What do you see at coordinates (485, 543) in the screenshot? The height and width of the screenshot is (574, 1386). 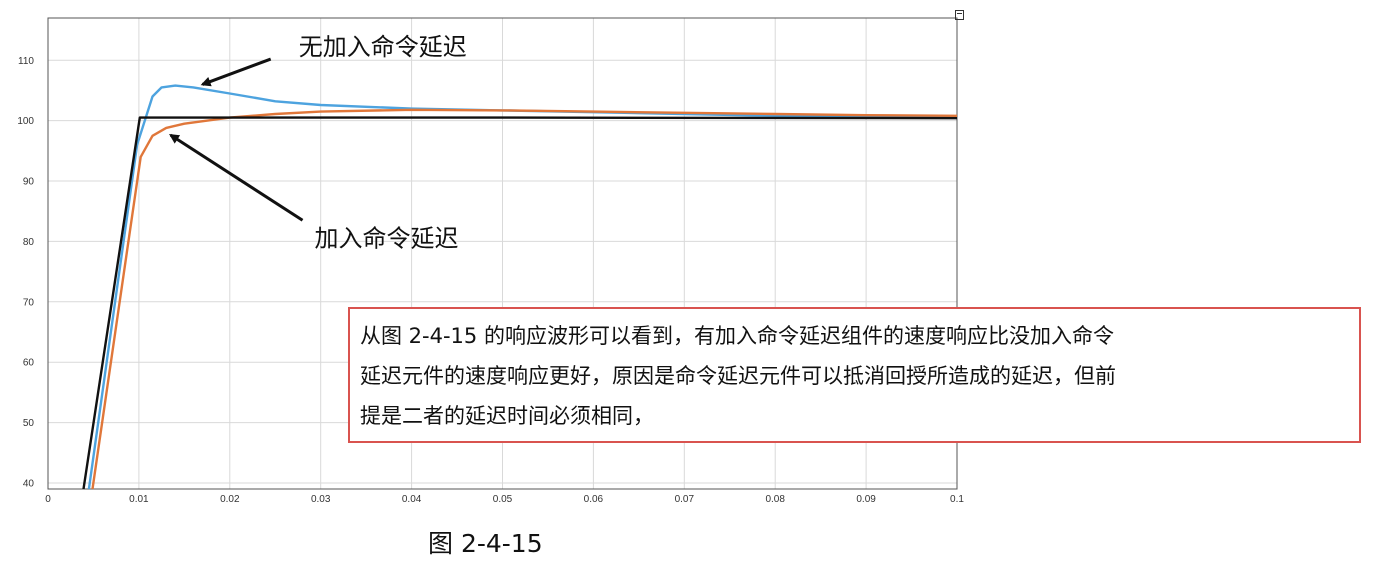 I see `figure-caption: 图 2-4-15` at bounding box center [485, 543].